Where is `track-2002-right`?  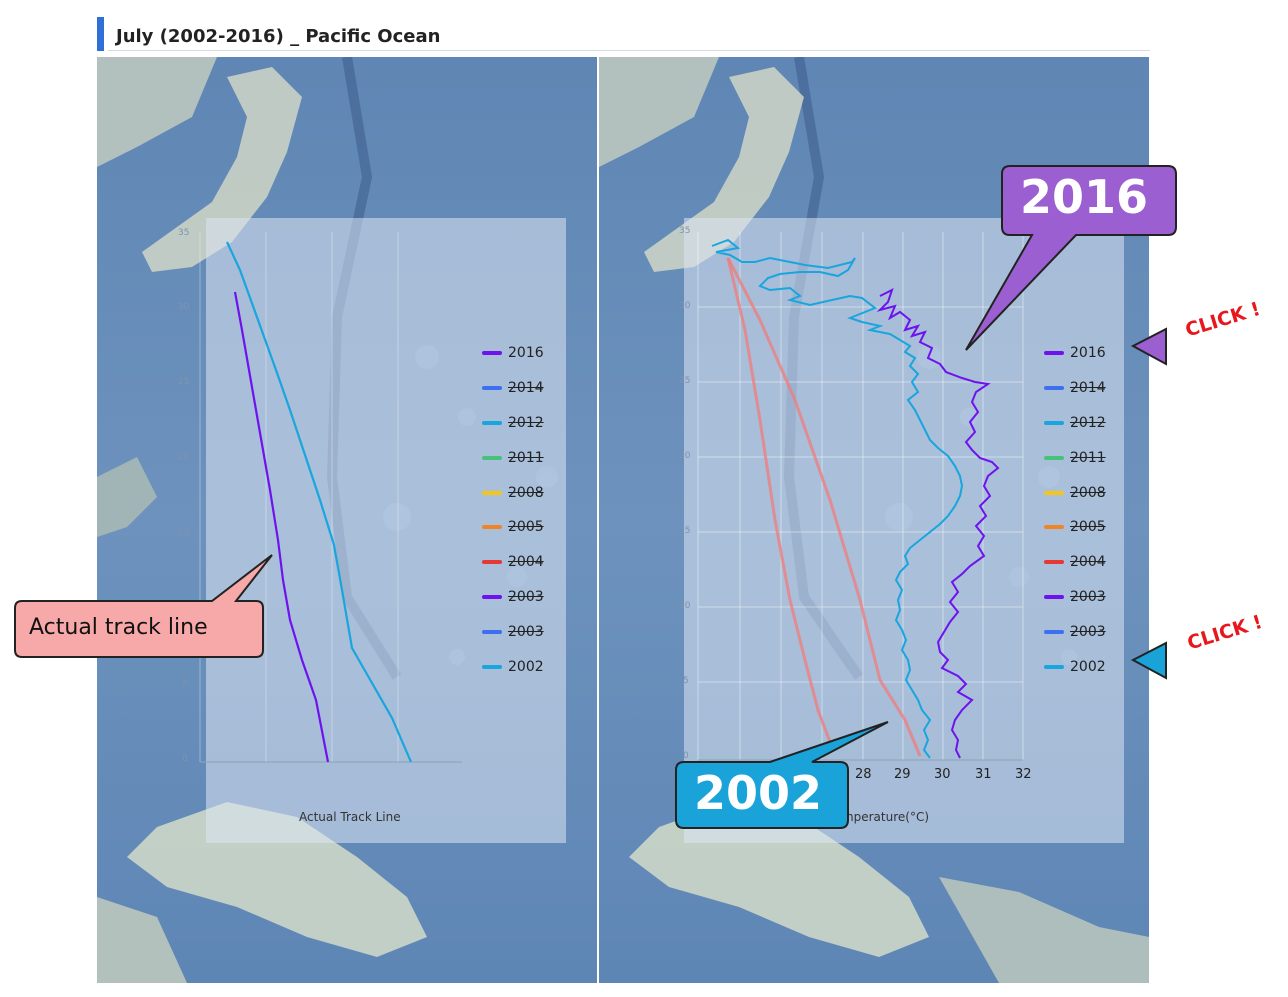 track-2002-right is located at coordinates (824, 507).